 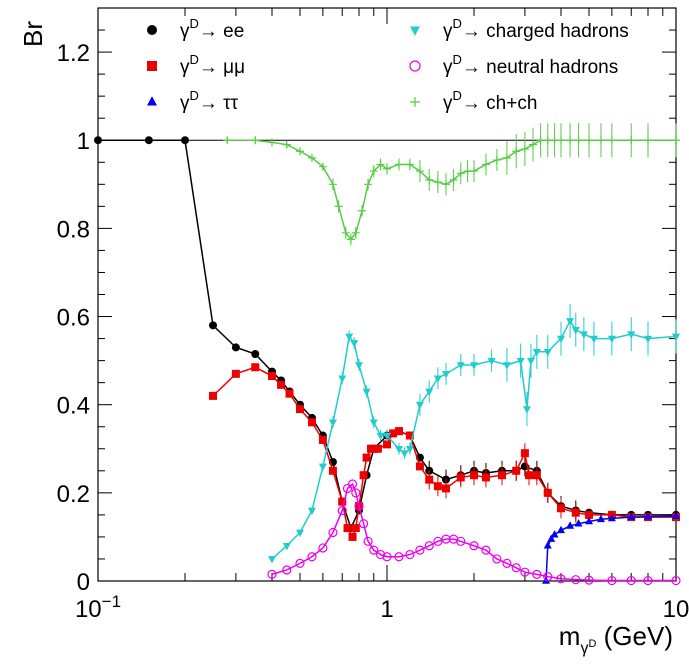 I want to click on legend-item: γD→ ee, so click(x=195, y=29).